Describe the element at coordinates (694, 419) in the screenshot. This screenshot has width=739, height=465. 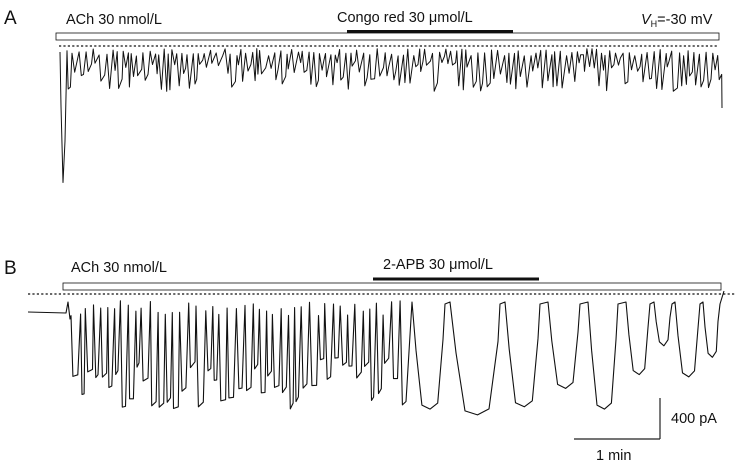
I see `scale-bar-current-label: 400 pA` at that location.